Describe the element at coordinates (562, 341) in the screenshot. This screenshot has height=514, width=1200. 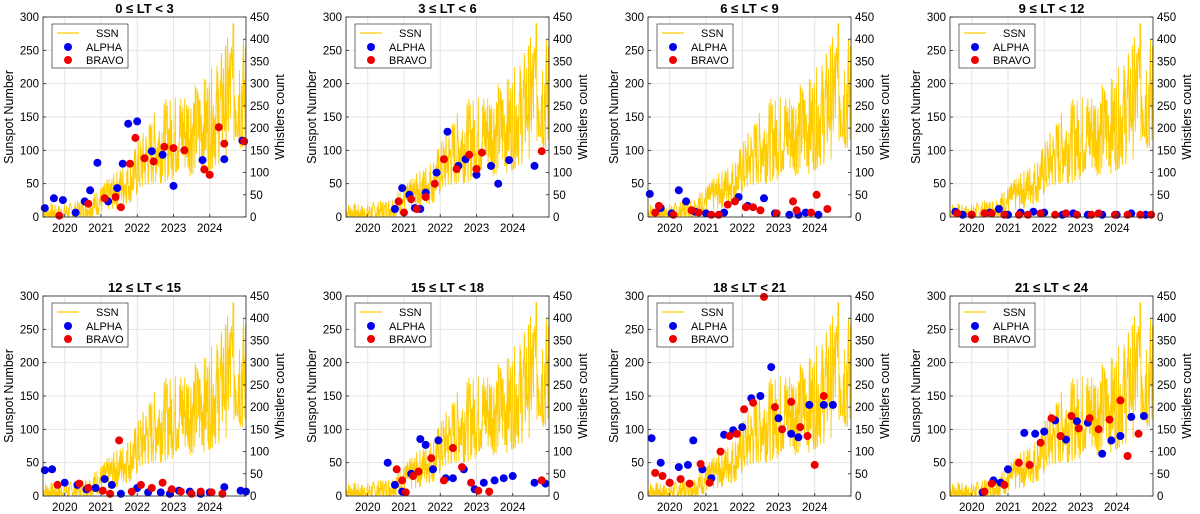
I see `right-tick-label: 350` at that location.